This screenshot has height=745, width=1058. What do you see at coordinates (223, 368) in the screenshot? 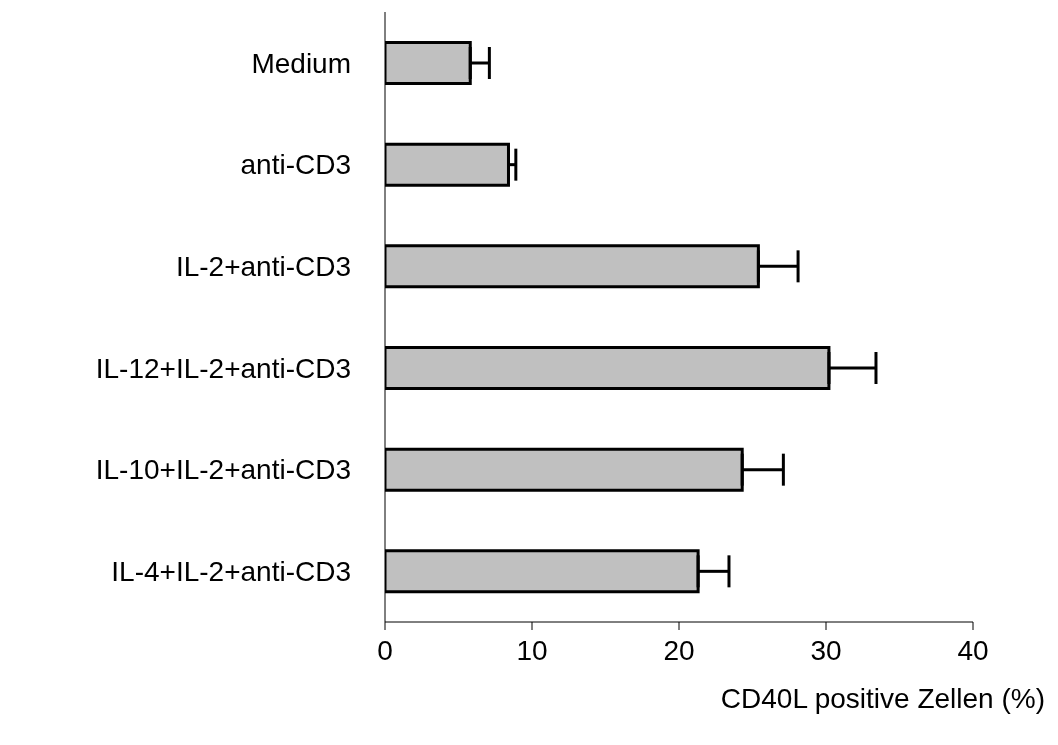
I see `y-tick-label: IL-12+IL-2+anti-CD3` at bounding box center [223, 368].